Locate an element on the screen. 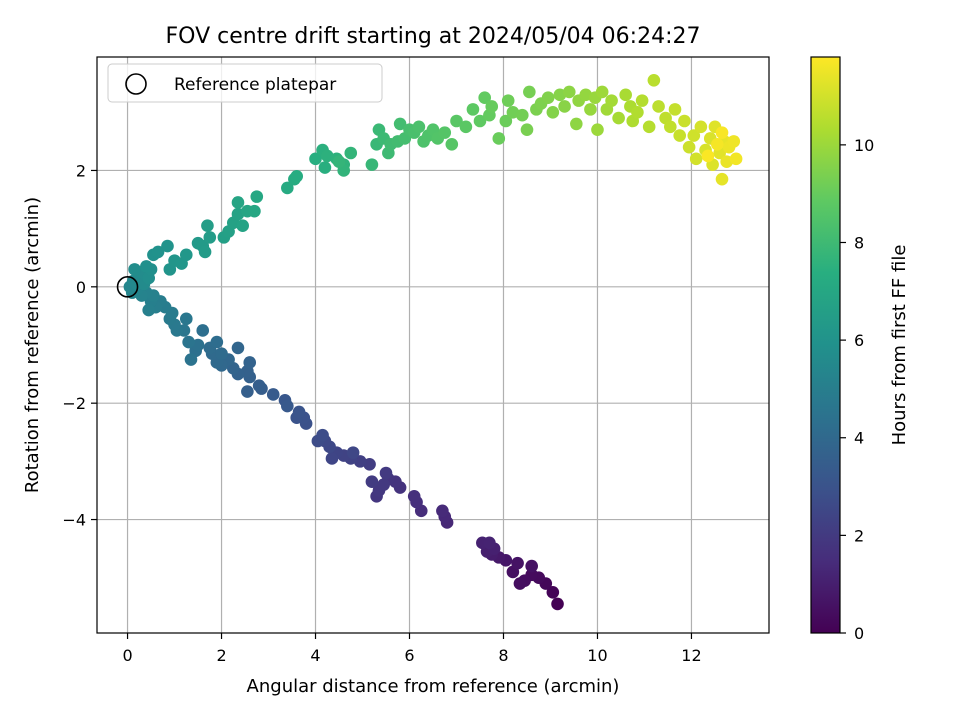  y-tick-label: 2 is located at coordinates (81, 170).